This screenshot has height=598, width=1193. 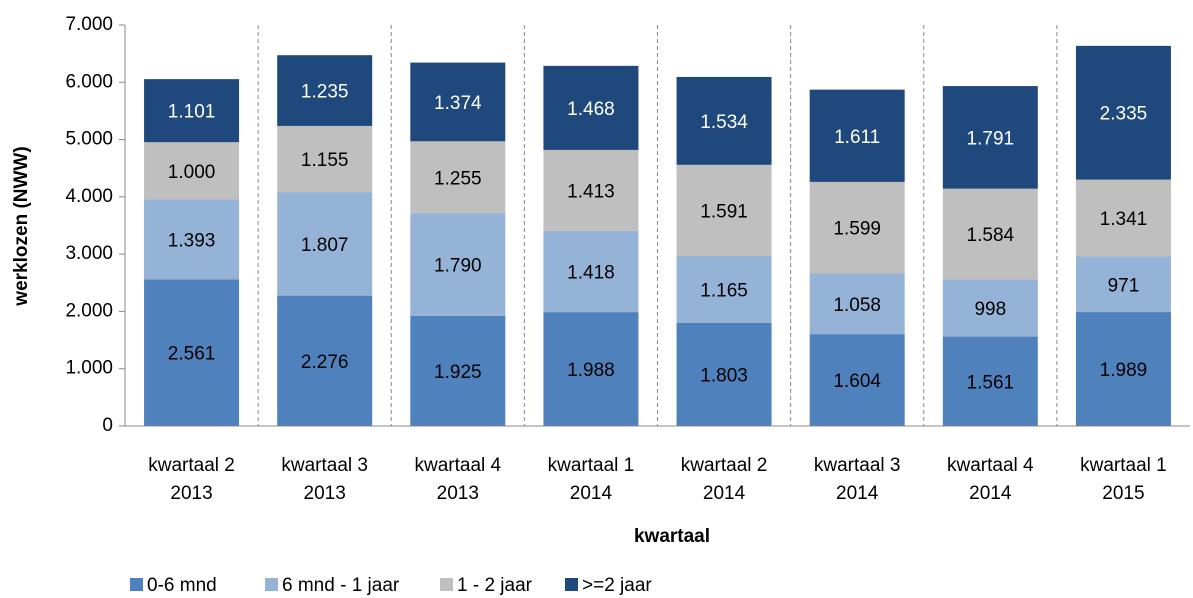 I want to click on data-label: 2.335, so click(x=1124, y=114).